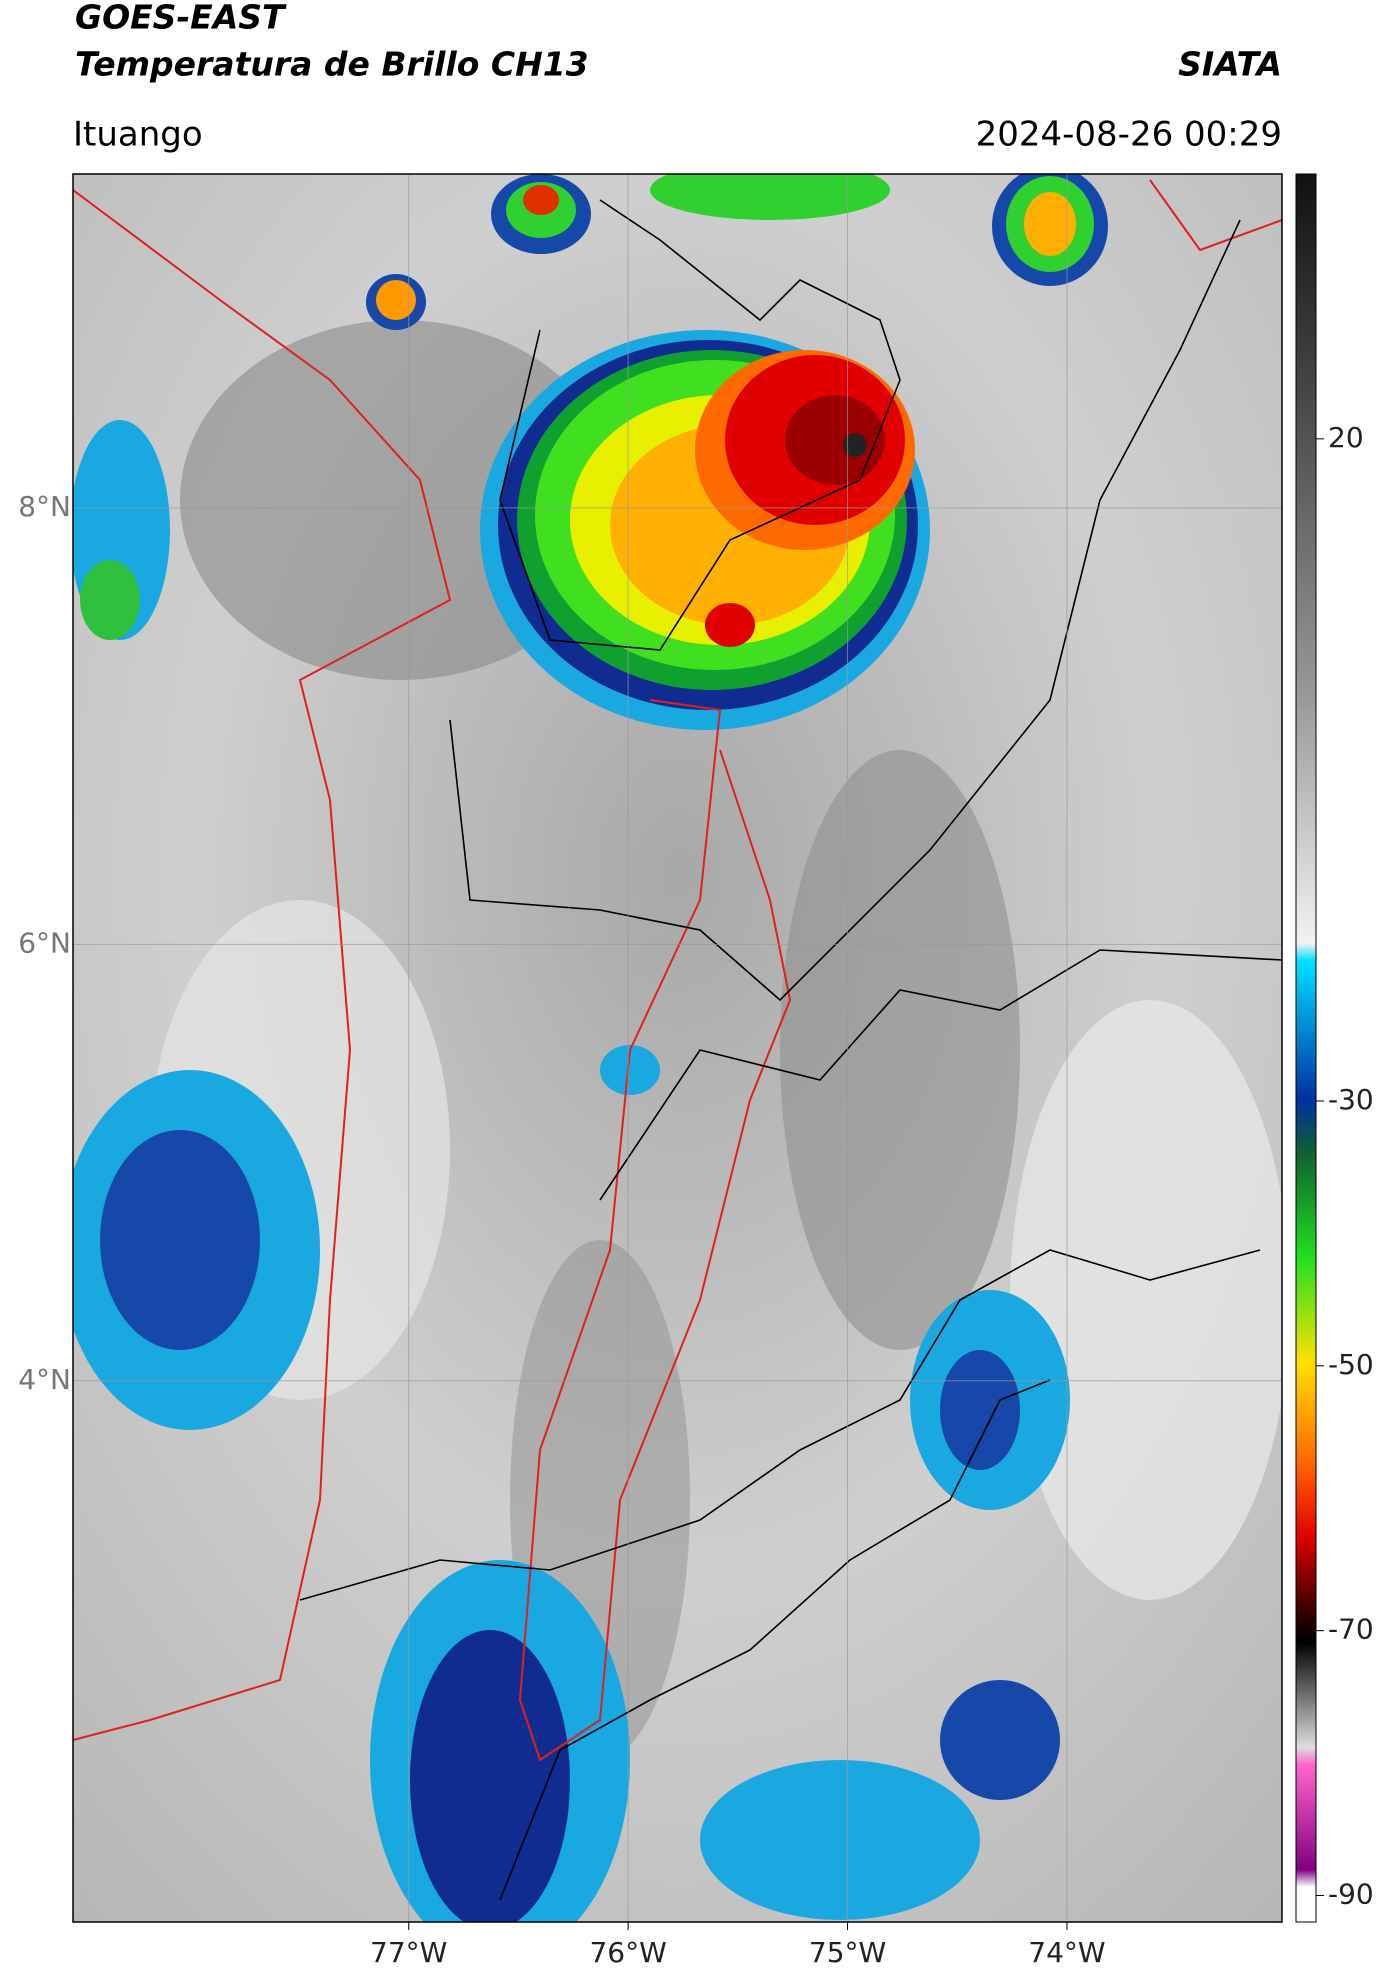 The height and width of the screenshot is (1981, 1384). Describe the element at coordinates (1129, 135) in the screenshot. I see `timestamp: 2024-08-26 00:29` at that location.